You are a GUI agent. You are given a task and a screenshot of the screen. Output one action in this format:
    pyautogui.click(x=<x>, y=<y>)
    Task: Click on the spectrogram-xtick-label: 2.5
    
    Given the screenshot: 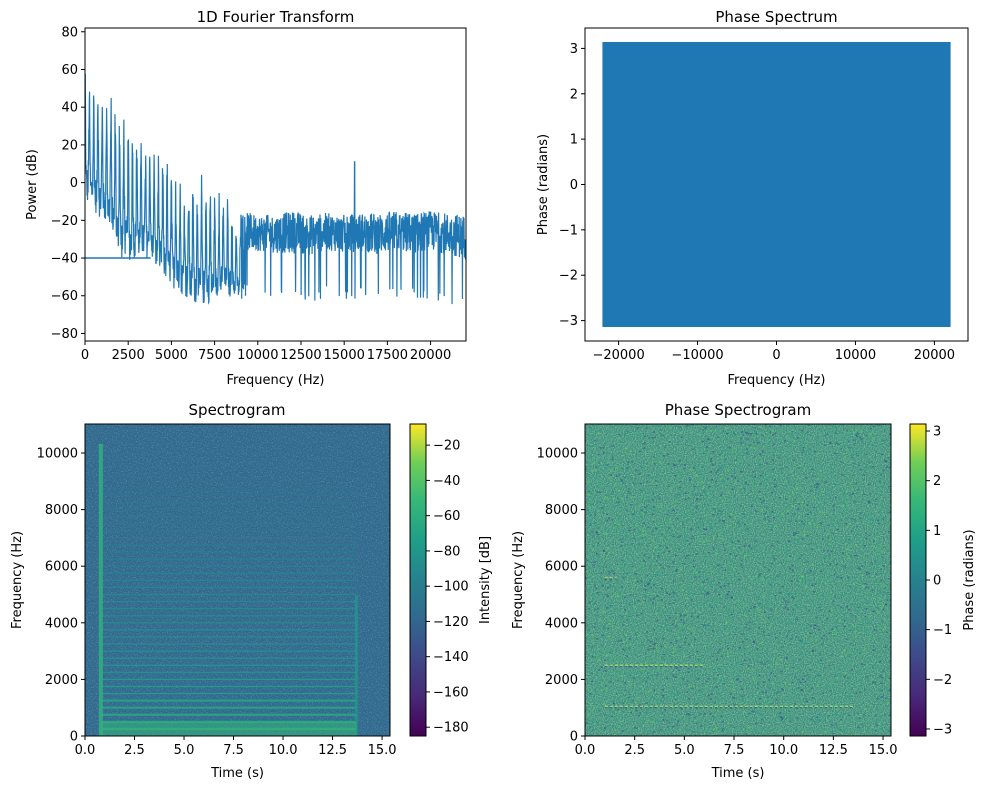 What is the action you would take?
    pyautogui.click(x=134, y=750)
    